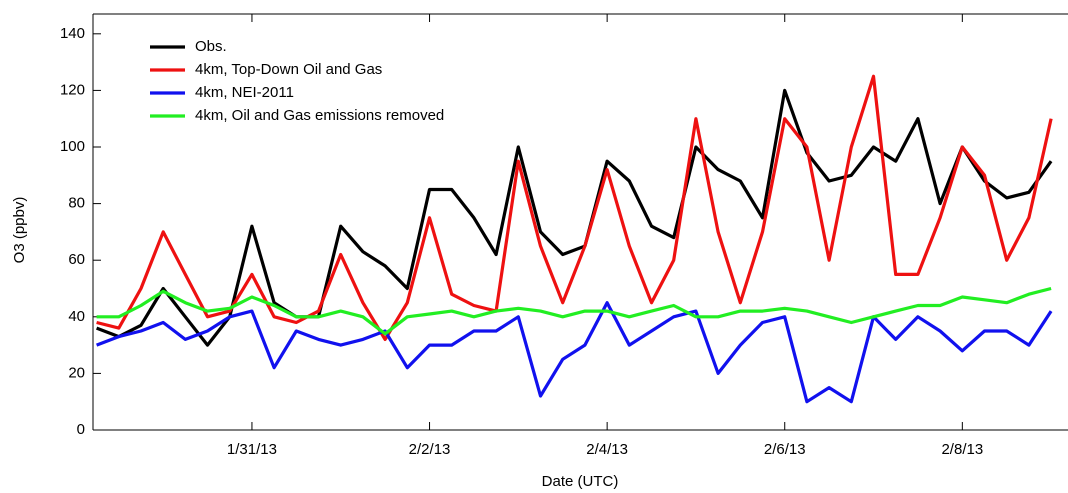 The width and height of the screenshot is (1068, 493). Describe the element at coordinates (72, 33) in the screenshot. I see `y-tick-label: 140` at that location.